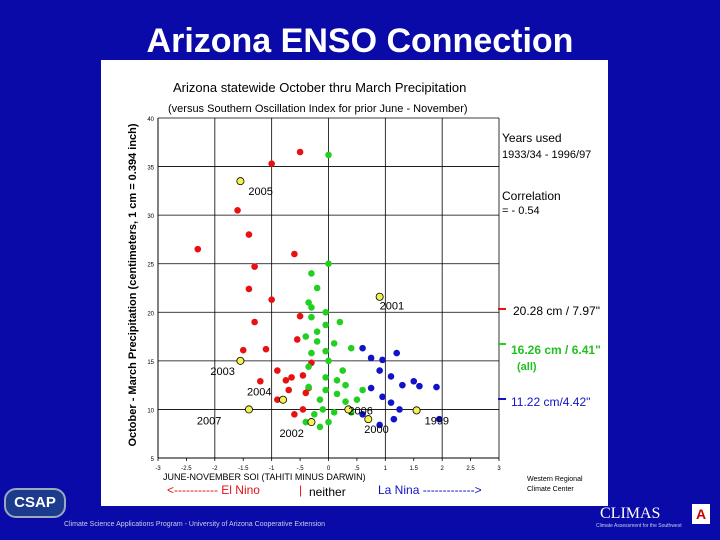  Describe the element at coordinates (213, 490) in the screenshot. I see `el-nino-label: <----------- El Nino` at that location.